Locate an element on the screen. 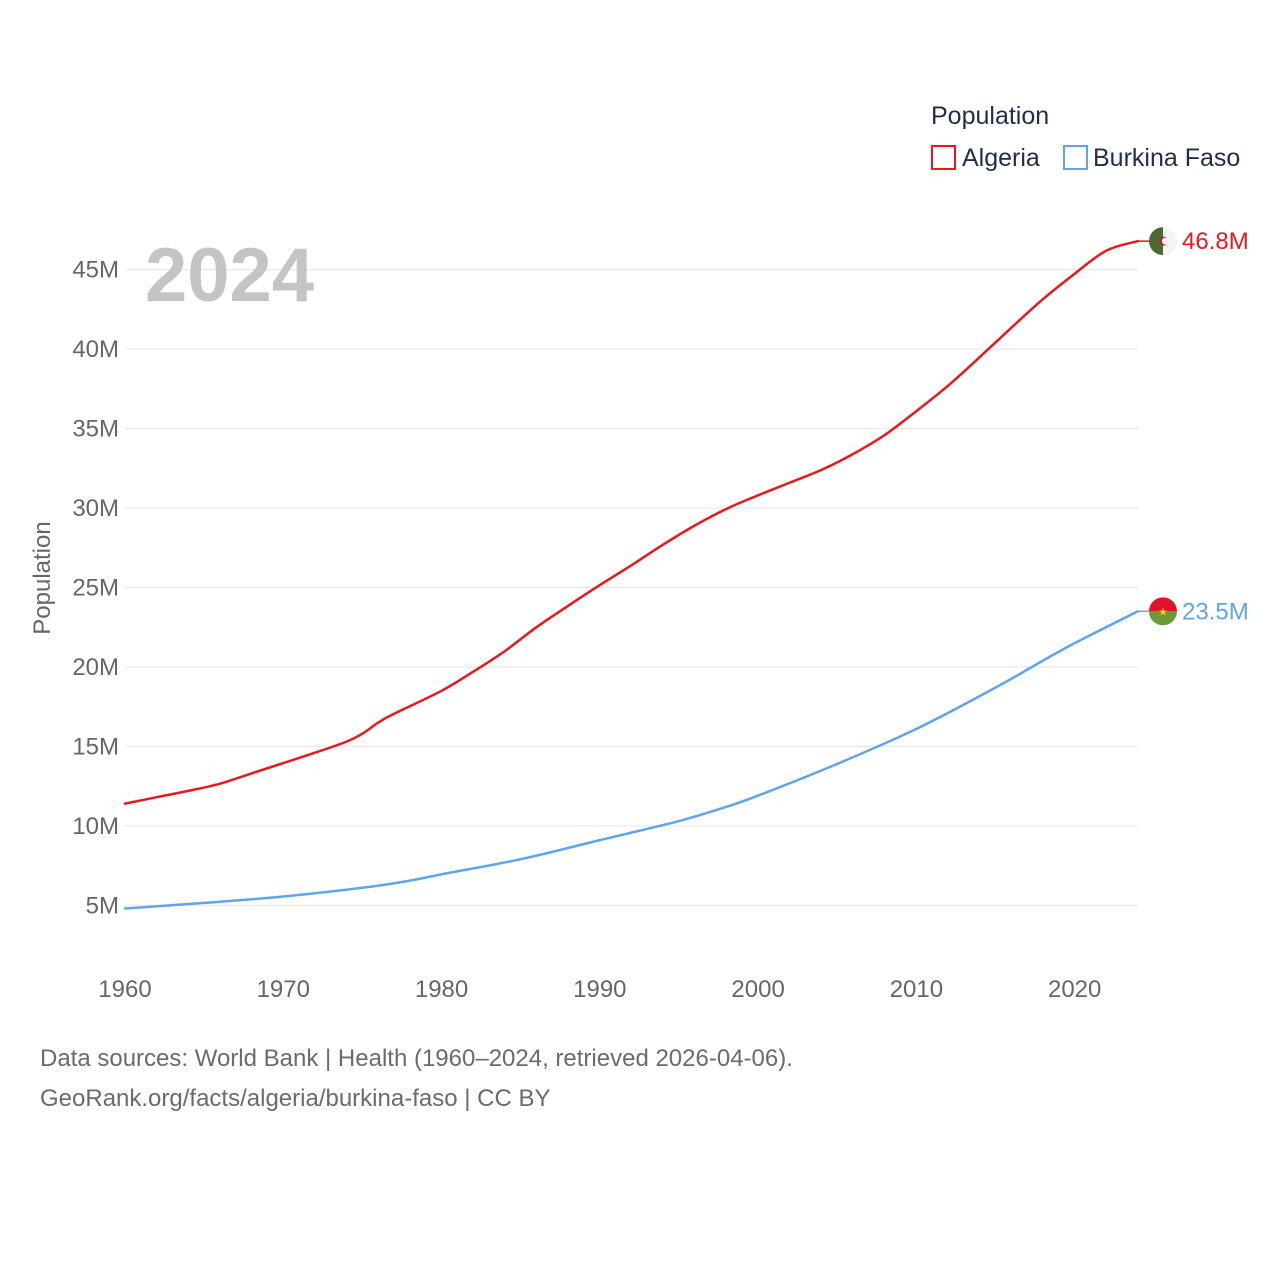 The image size is (1280, 1280). y-tick-label: 40M is located at coordinates (95, 349).